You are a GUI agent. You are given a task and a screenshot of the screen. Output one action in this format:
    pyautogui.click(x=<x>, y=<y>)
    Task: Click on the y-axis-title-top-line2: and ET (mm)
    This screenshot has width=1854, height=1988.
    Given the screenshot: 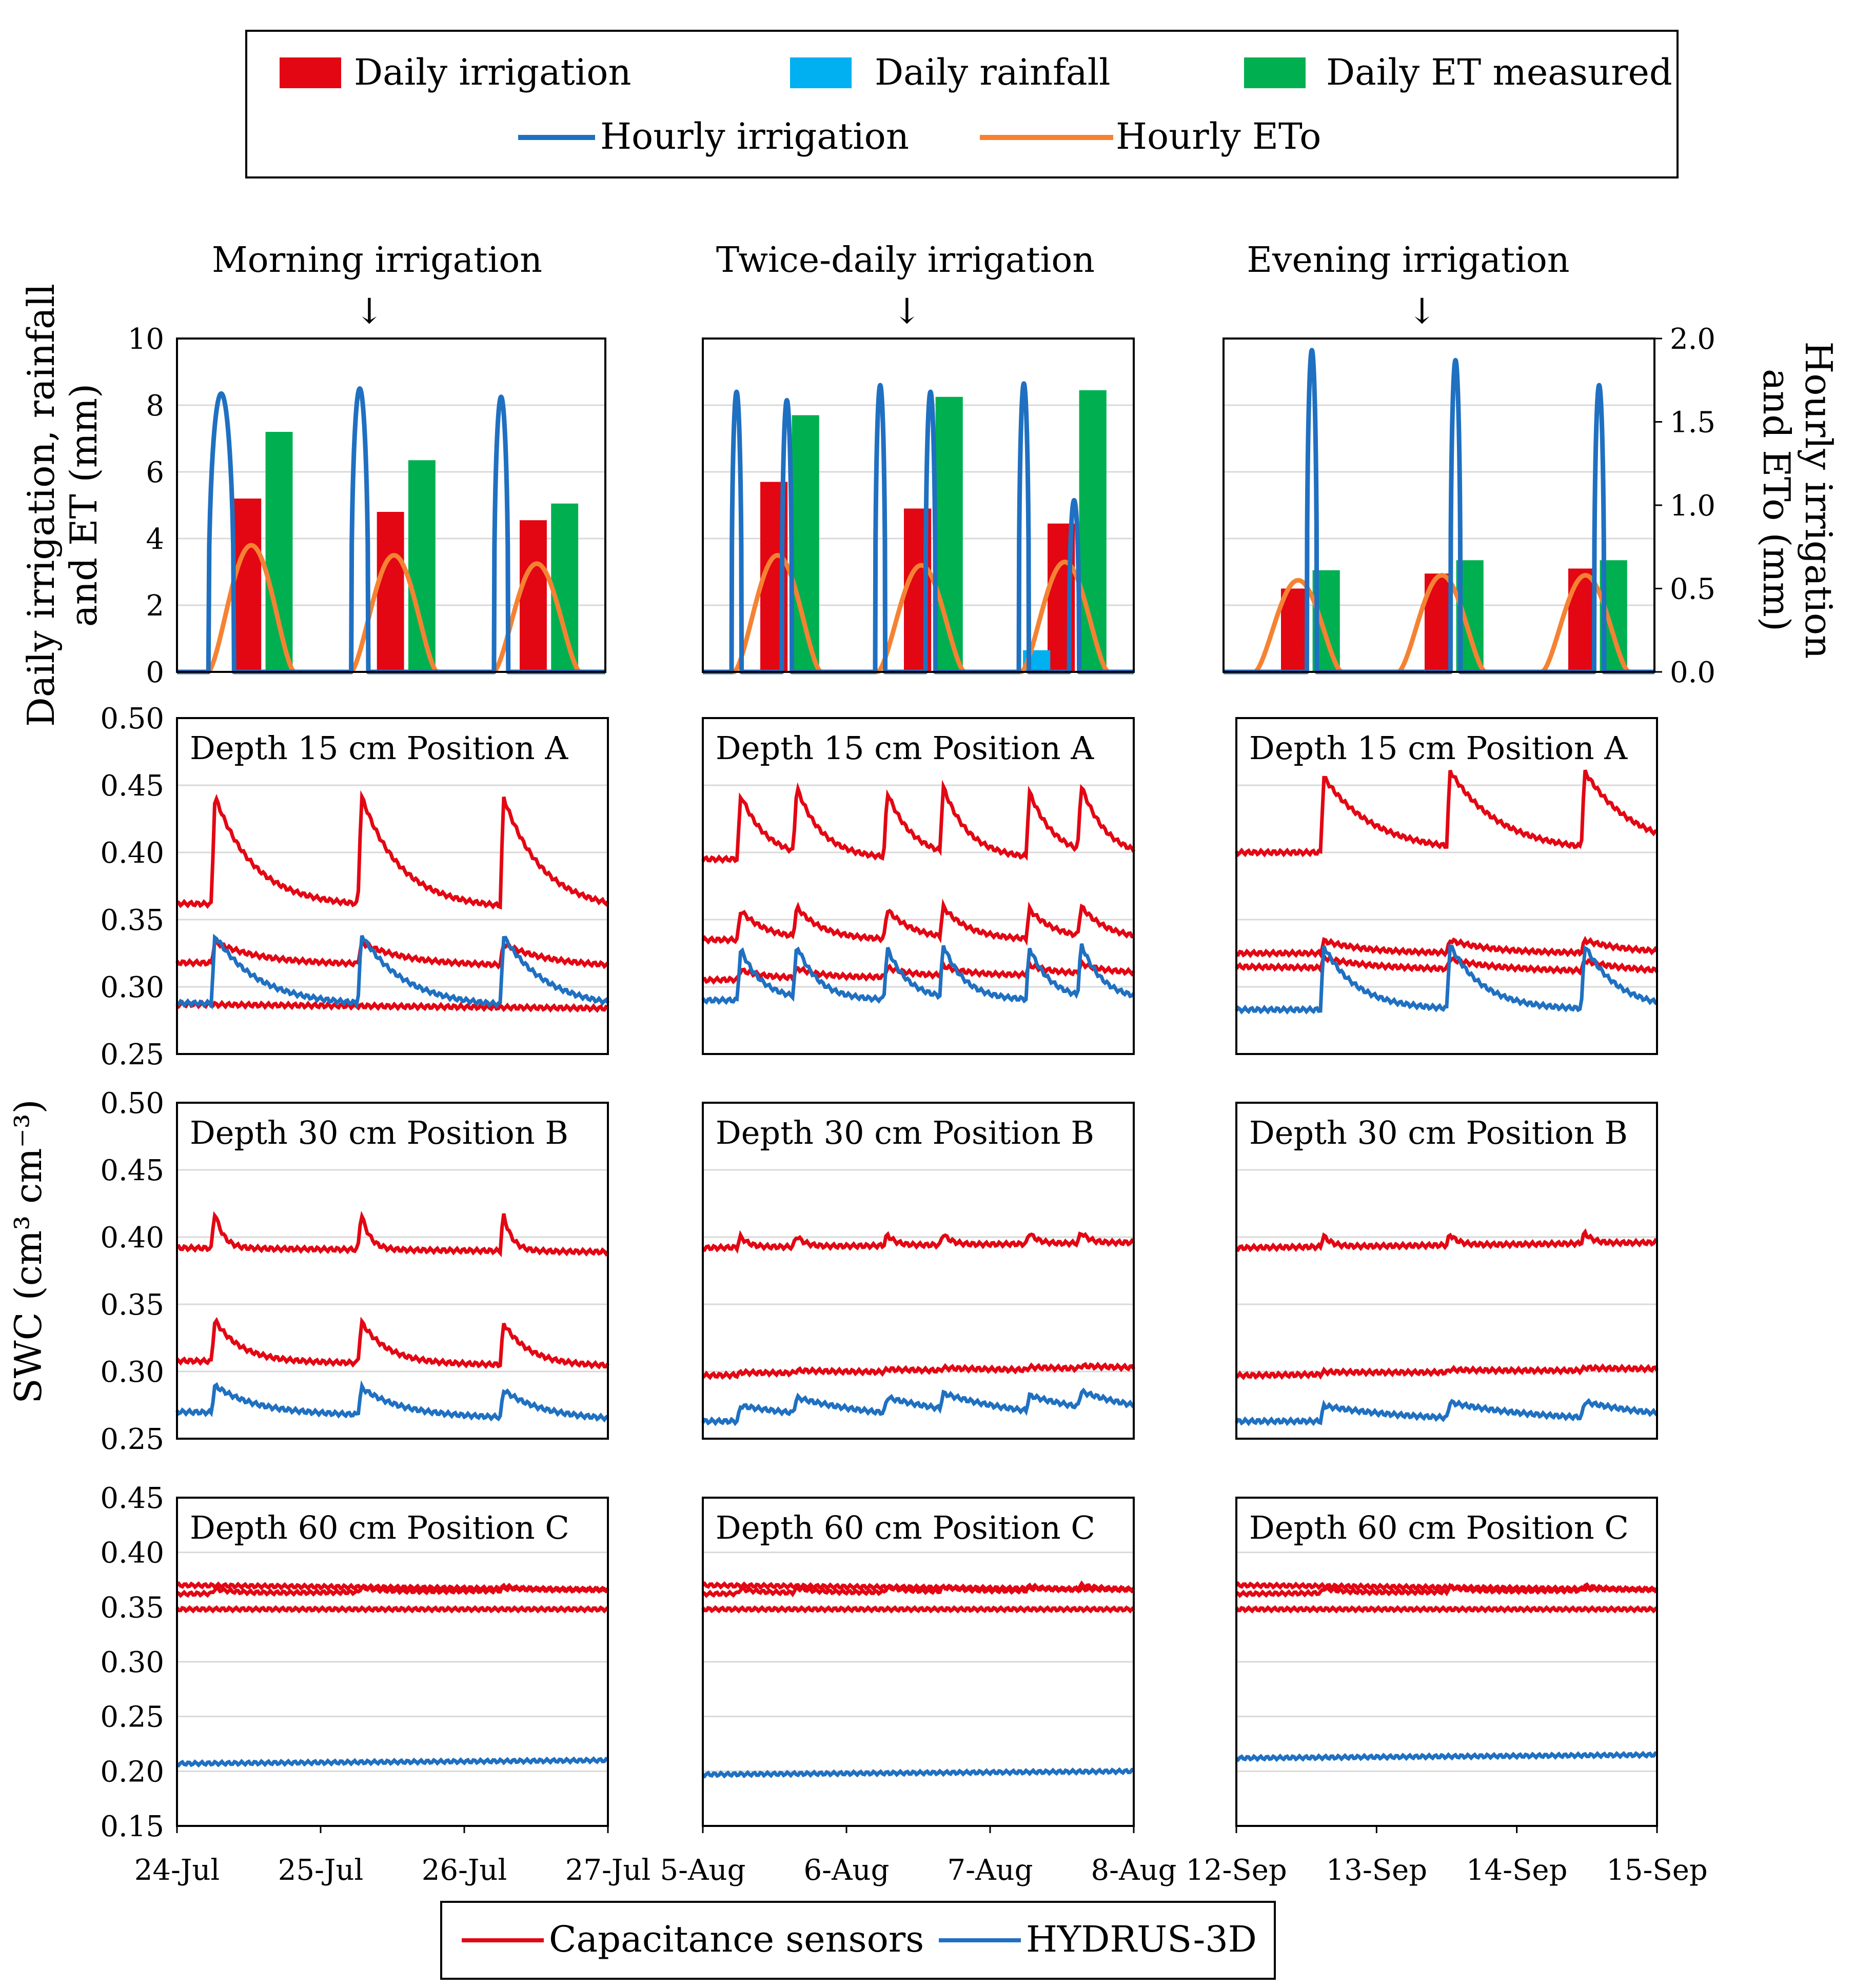 What is the action you would take?
    pyautogui.click(x=83, y=505)
    